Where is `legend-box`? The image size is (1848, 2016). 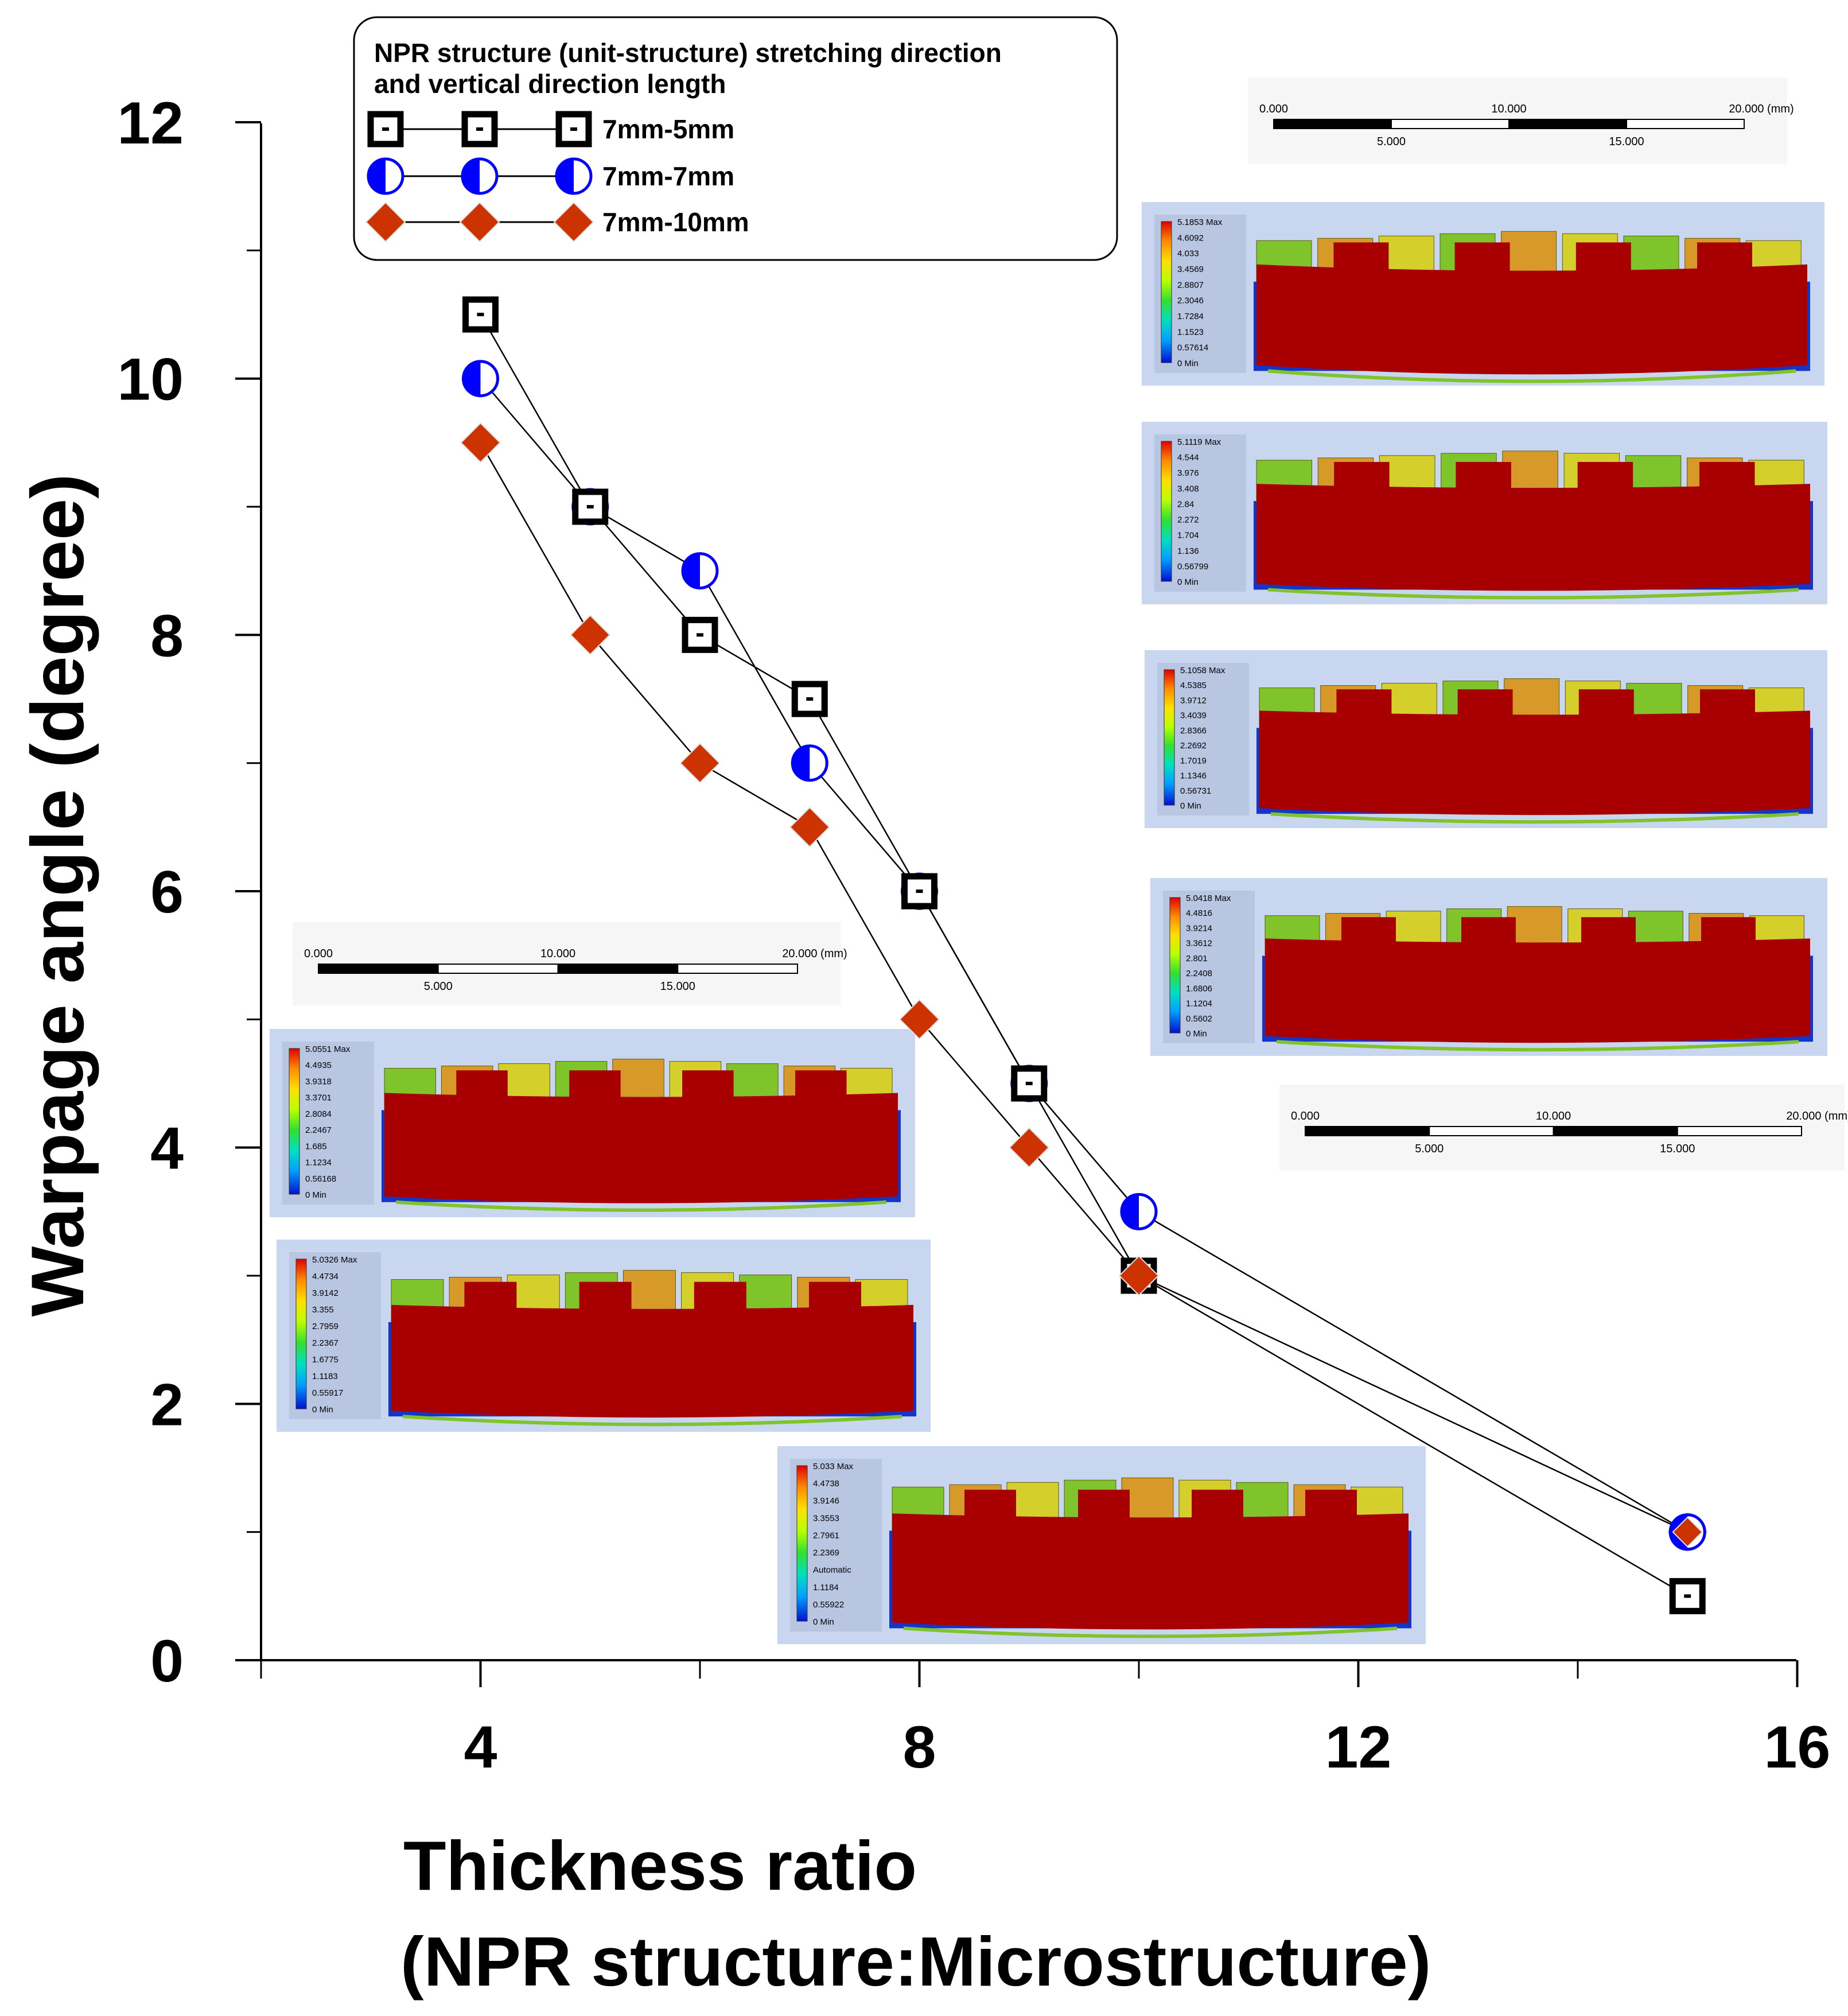 legend-box is located at coordinates (736, 138).